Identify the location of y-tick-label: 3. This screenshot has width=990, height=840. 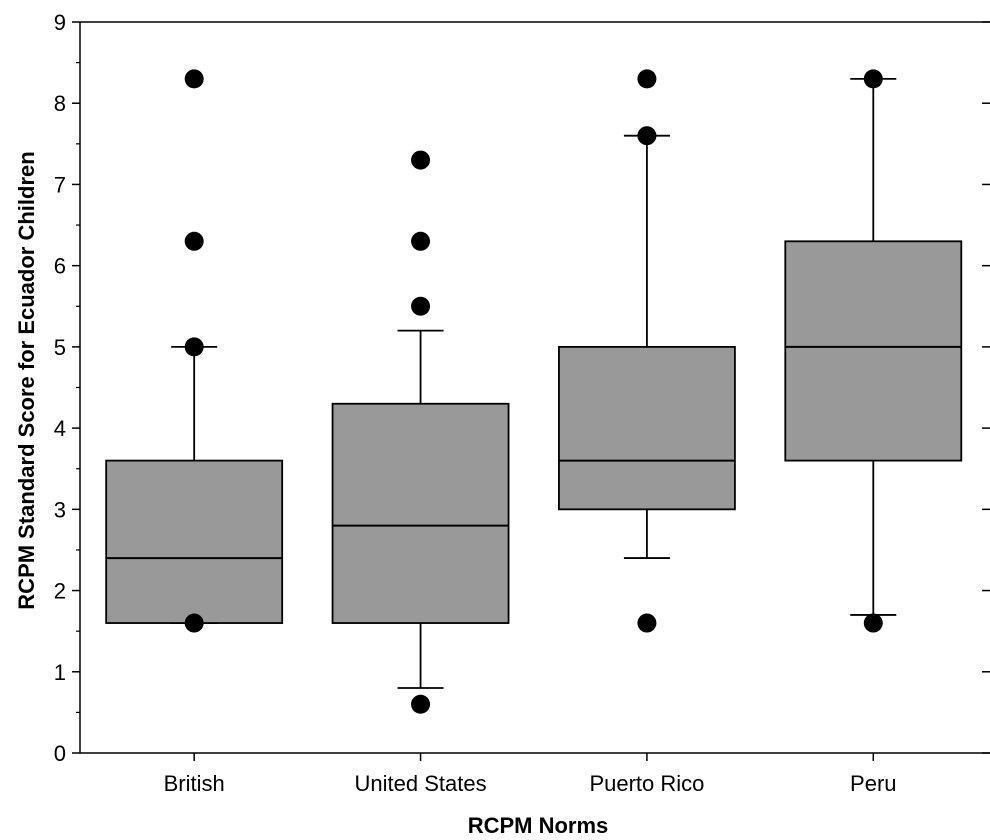
(60, 509).